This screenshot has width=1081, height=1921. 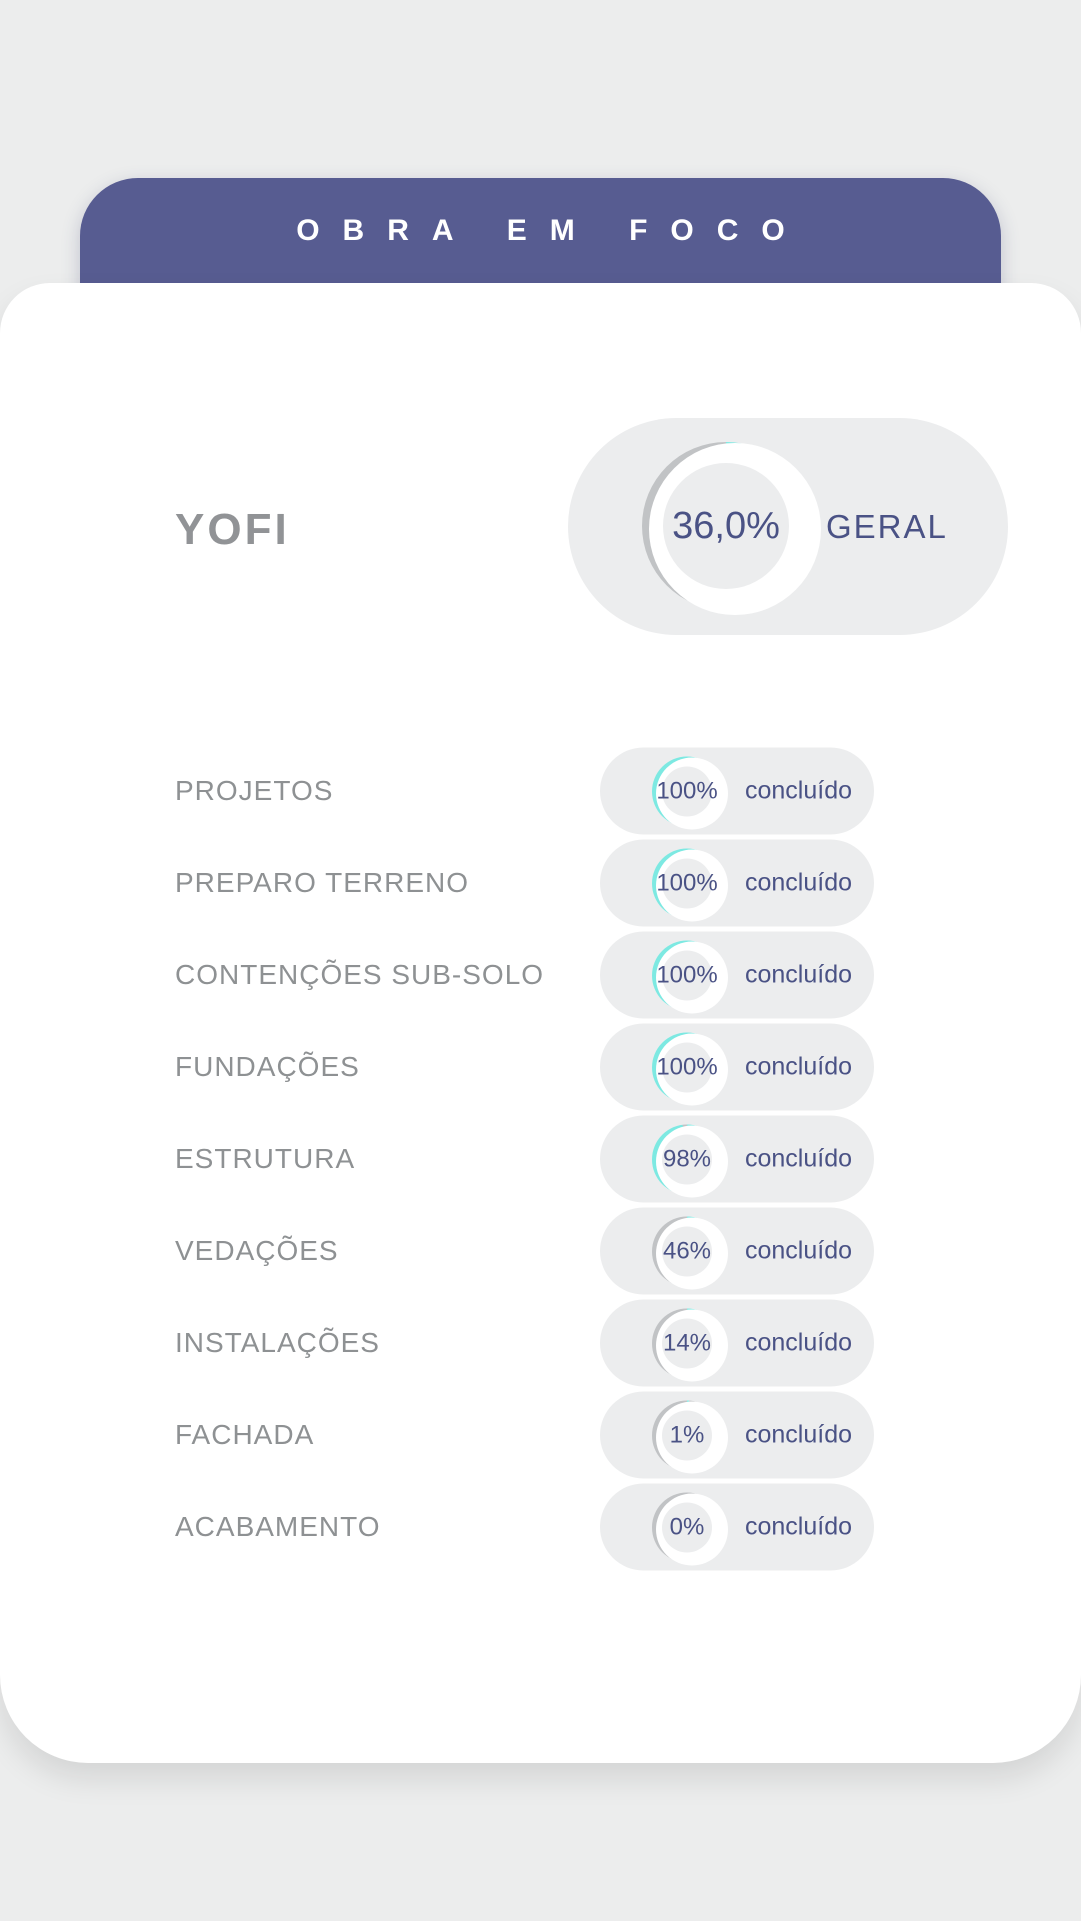 I want to click on phase-progress-pill: 14% concluído, so click(x=737, y=1343).